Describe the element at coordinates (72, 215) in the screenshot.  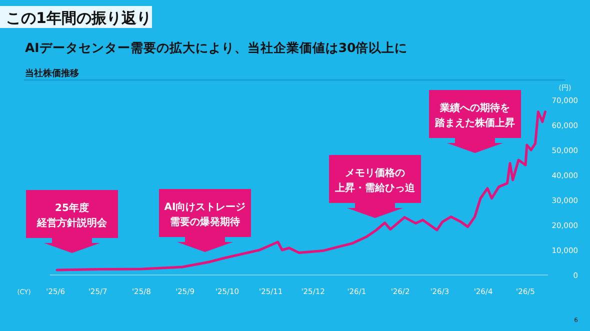
I see `annotation: 25年度経営方針説明会` at that location.